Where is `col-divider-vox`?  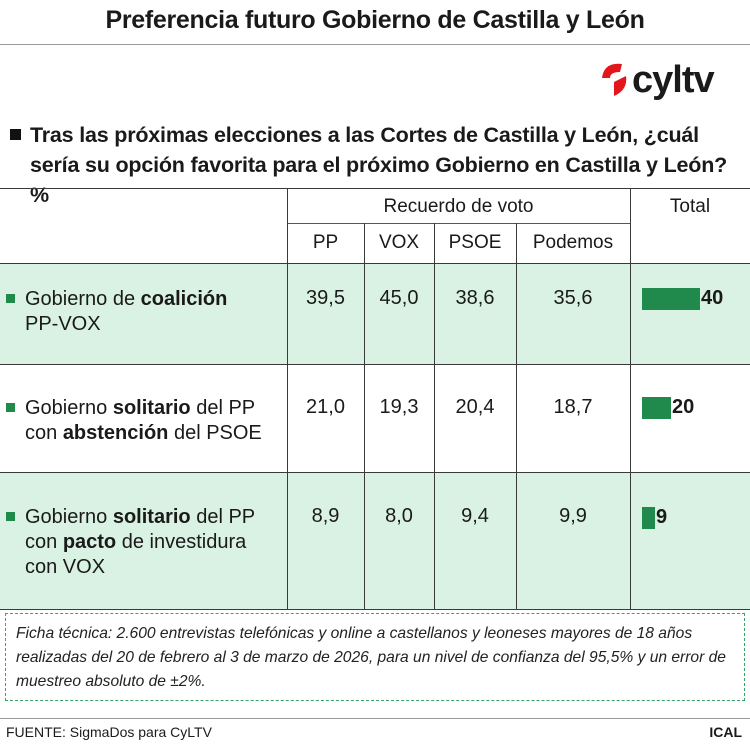 col-divider-vox is located at coordinates (434, 416).